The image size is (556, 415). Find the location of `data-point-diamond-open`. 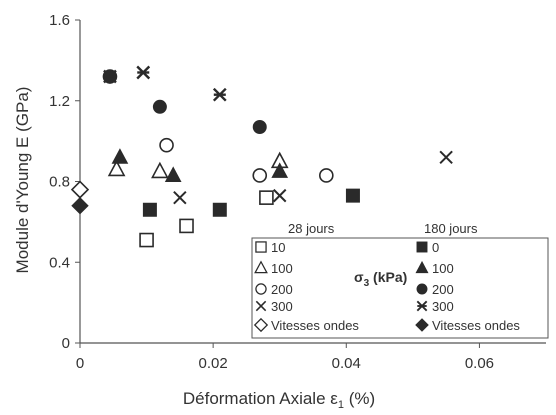

data-point-diamond-open is located at coordinates (80, 189).